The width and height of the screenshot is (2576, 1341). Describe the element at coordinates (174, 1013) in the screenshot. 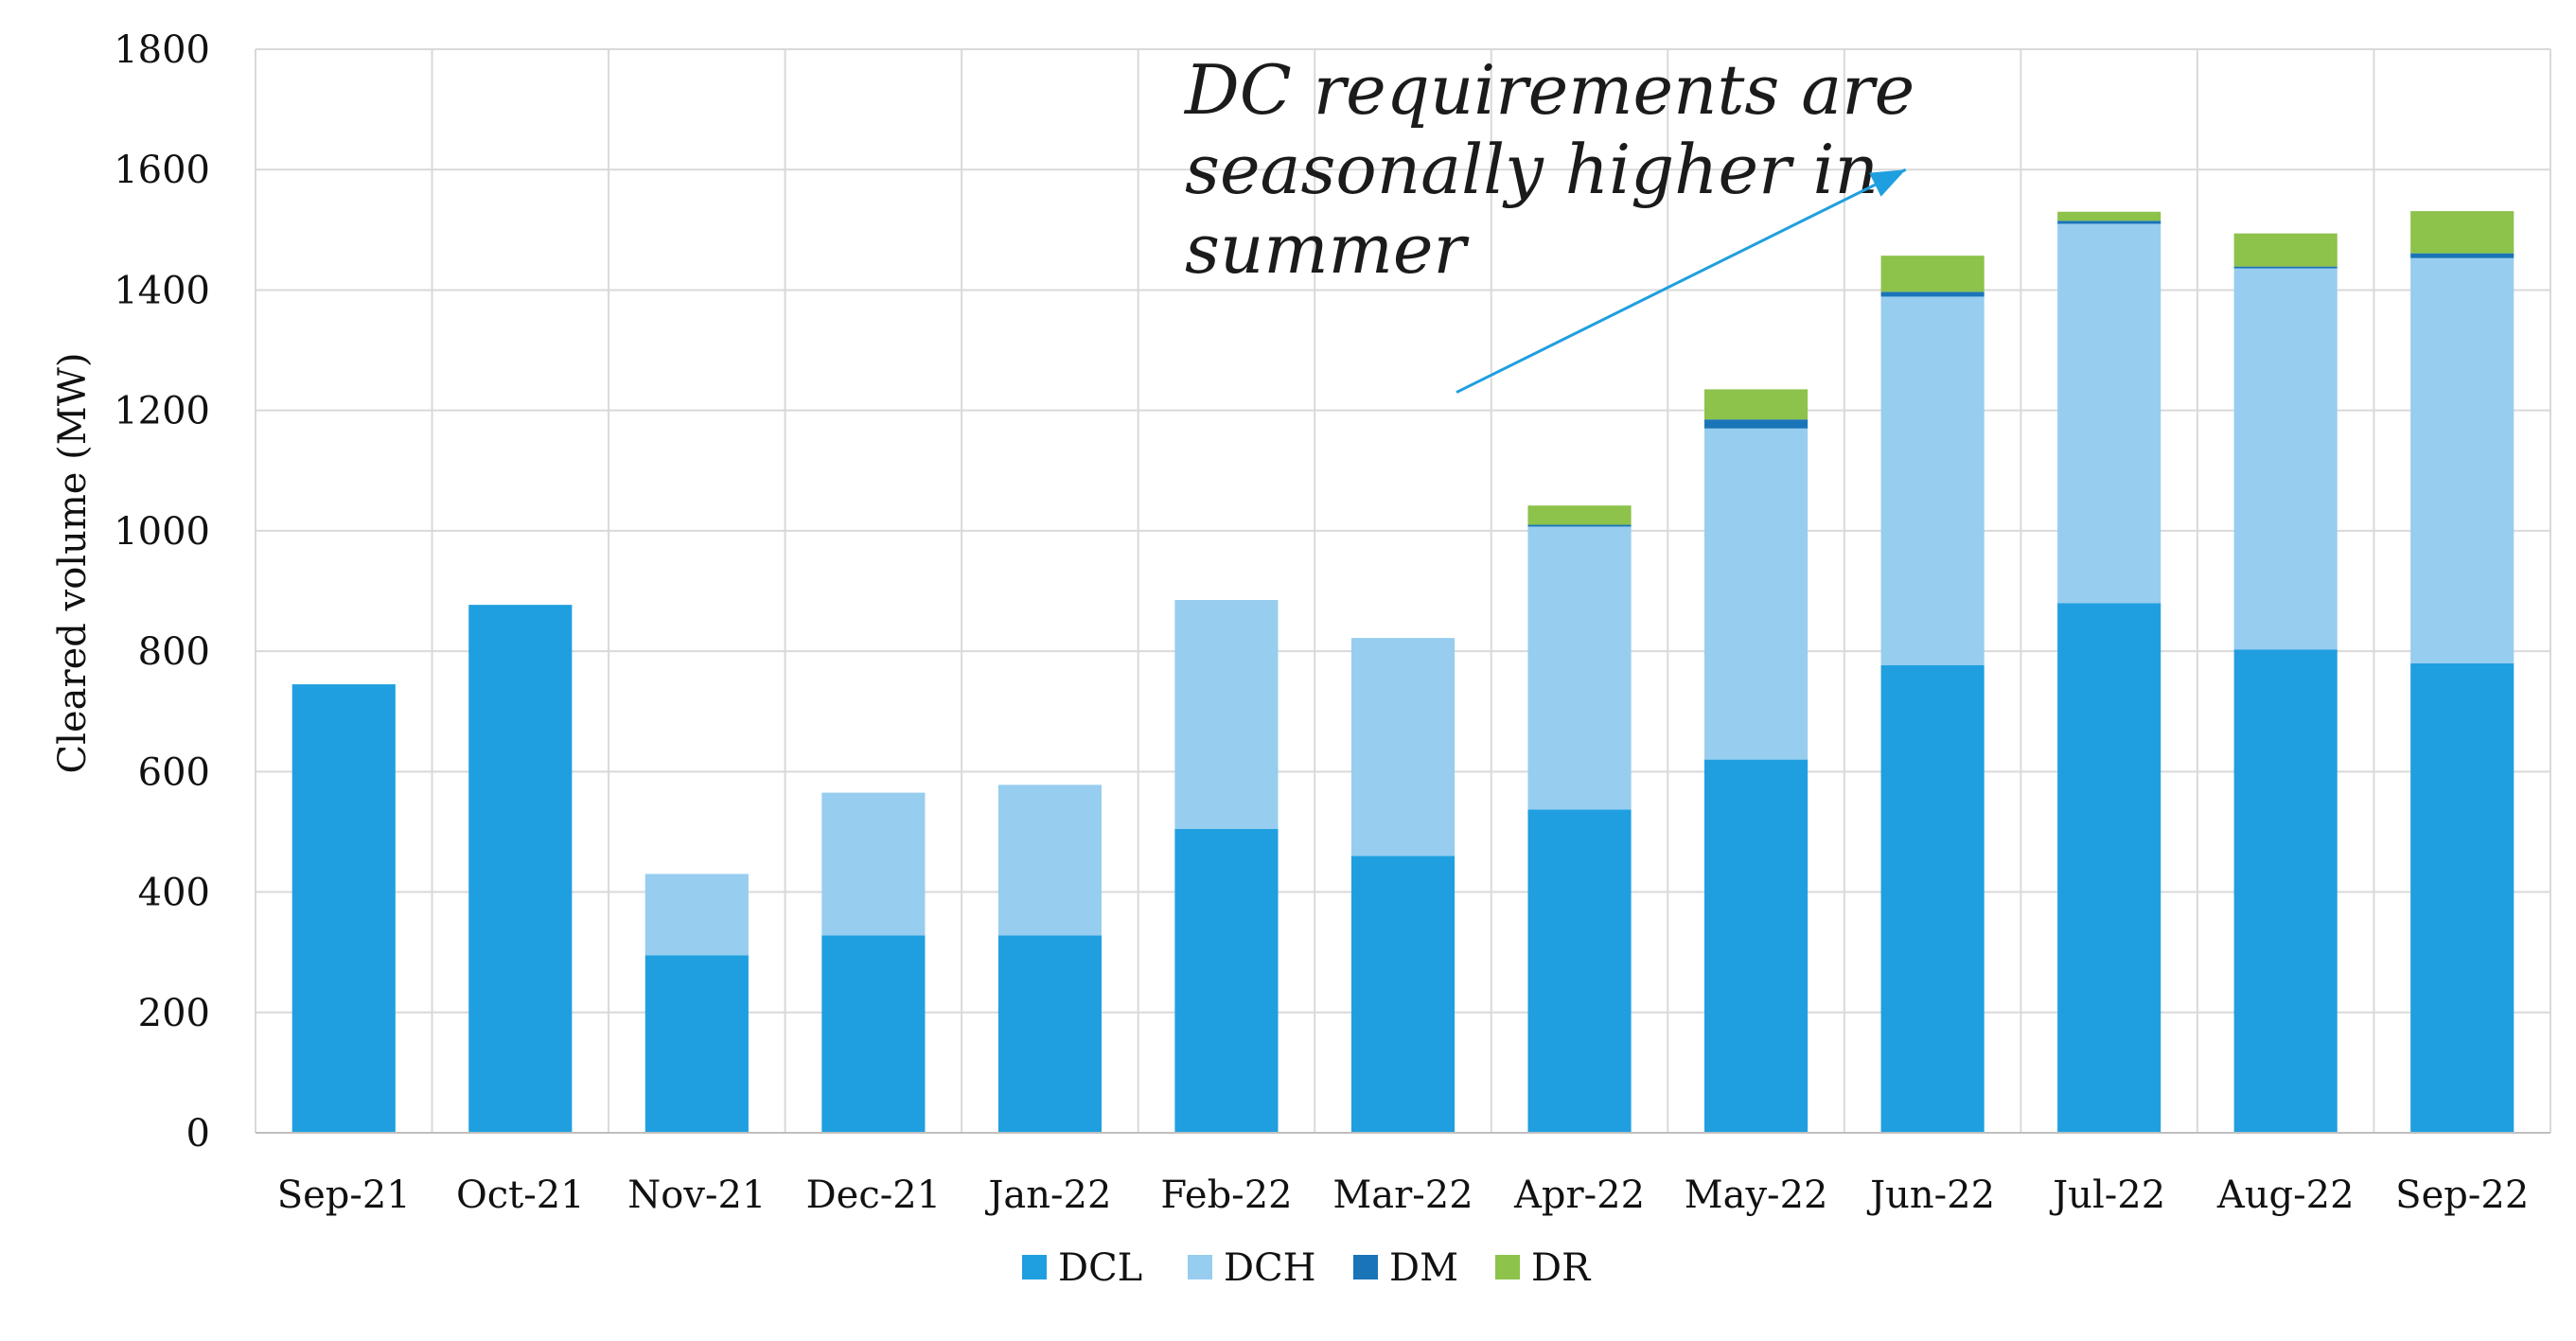

I see `y-tick-label: 200` at that location.